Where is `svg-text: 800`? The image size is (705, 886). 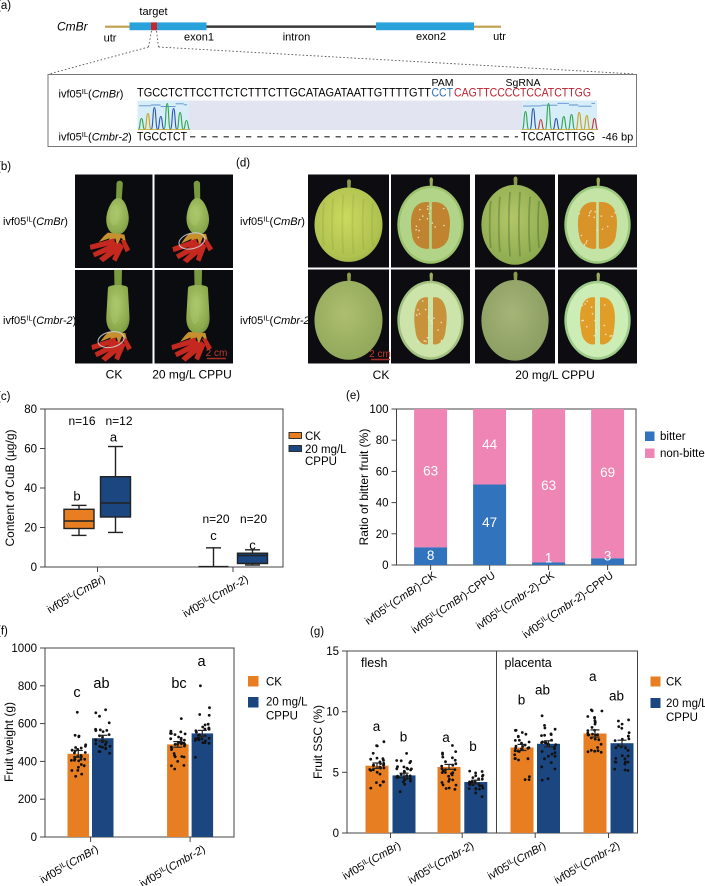 svg-text: 800 is located at coordinates (27, 687).